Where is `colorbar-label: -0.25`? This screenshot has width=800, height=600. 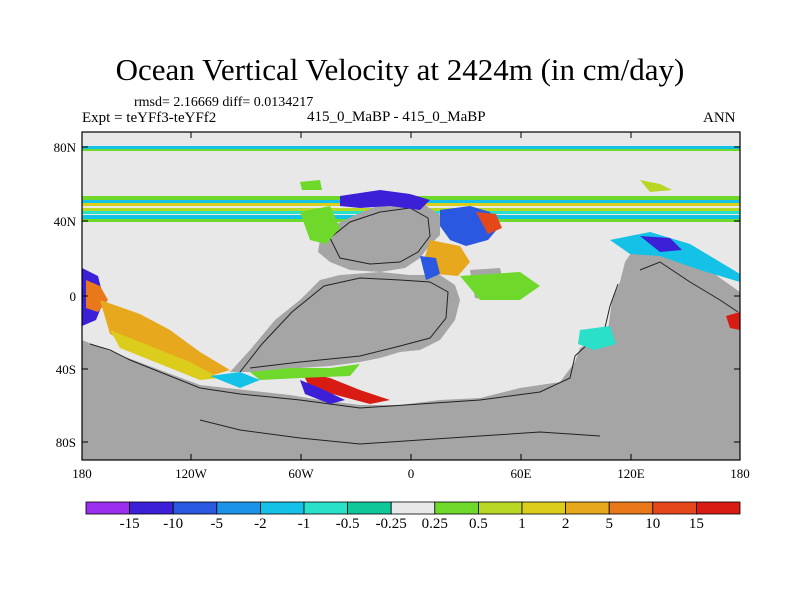 colorbar-label: -0.25 is located at coordinates (391, 524).